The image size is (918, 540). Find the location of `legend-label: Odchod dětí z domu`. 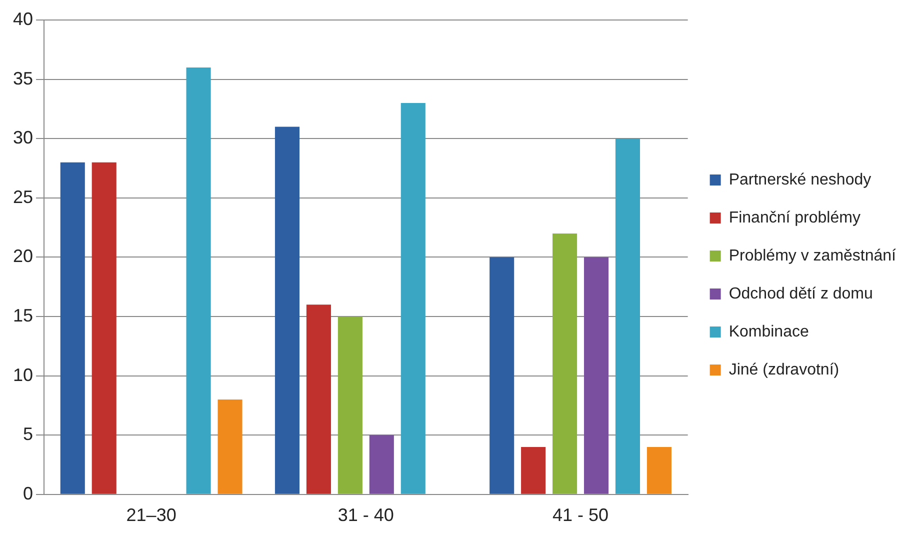

legend-label: Odchod dětí z domu is located at coordinates (800, 293).